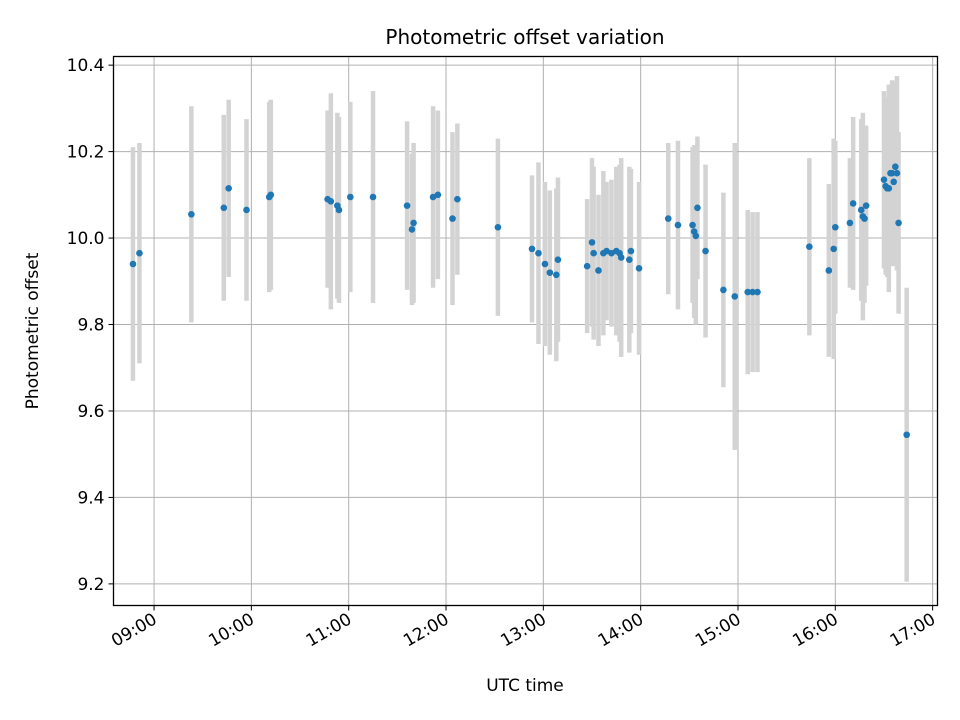 The height and width of the screenshot is (720, 960). What do you see at coordinates (523, 631) in the screenshot?
I see `x-tick-label: 13:00` at bounding box center [523, 631].